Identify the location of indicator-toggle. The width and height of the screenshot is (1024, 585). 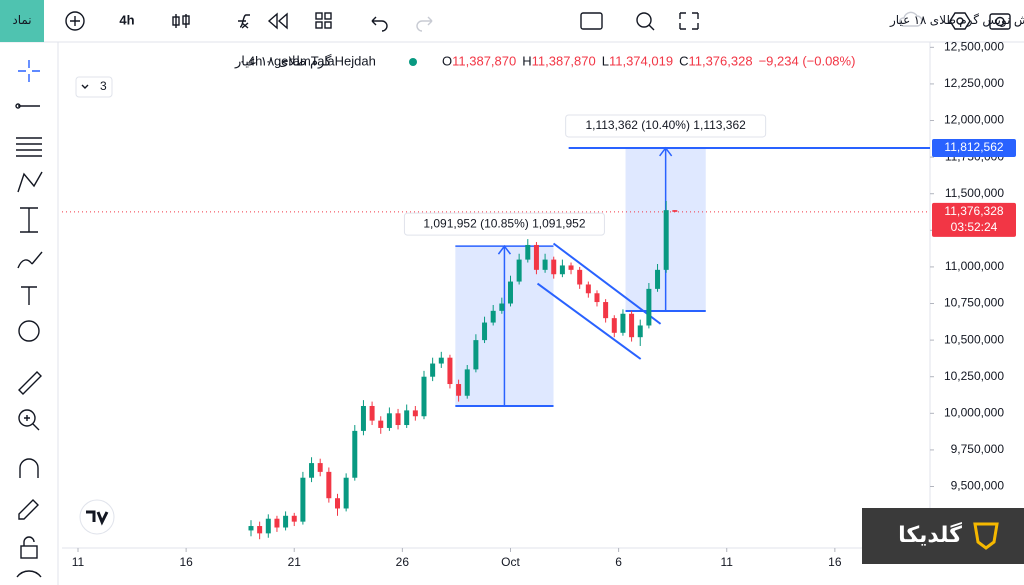
(94, 87).